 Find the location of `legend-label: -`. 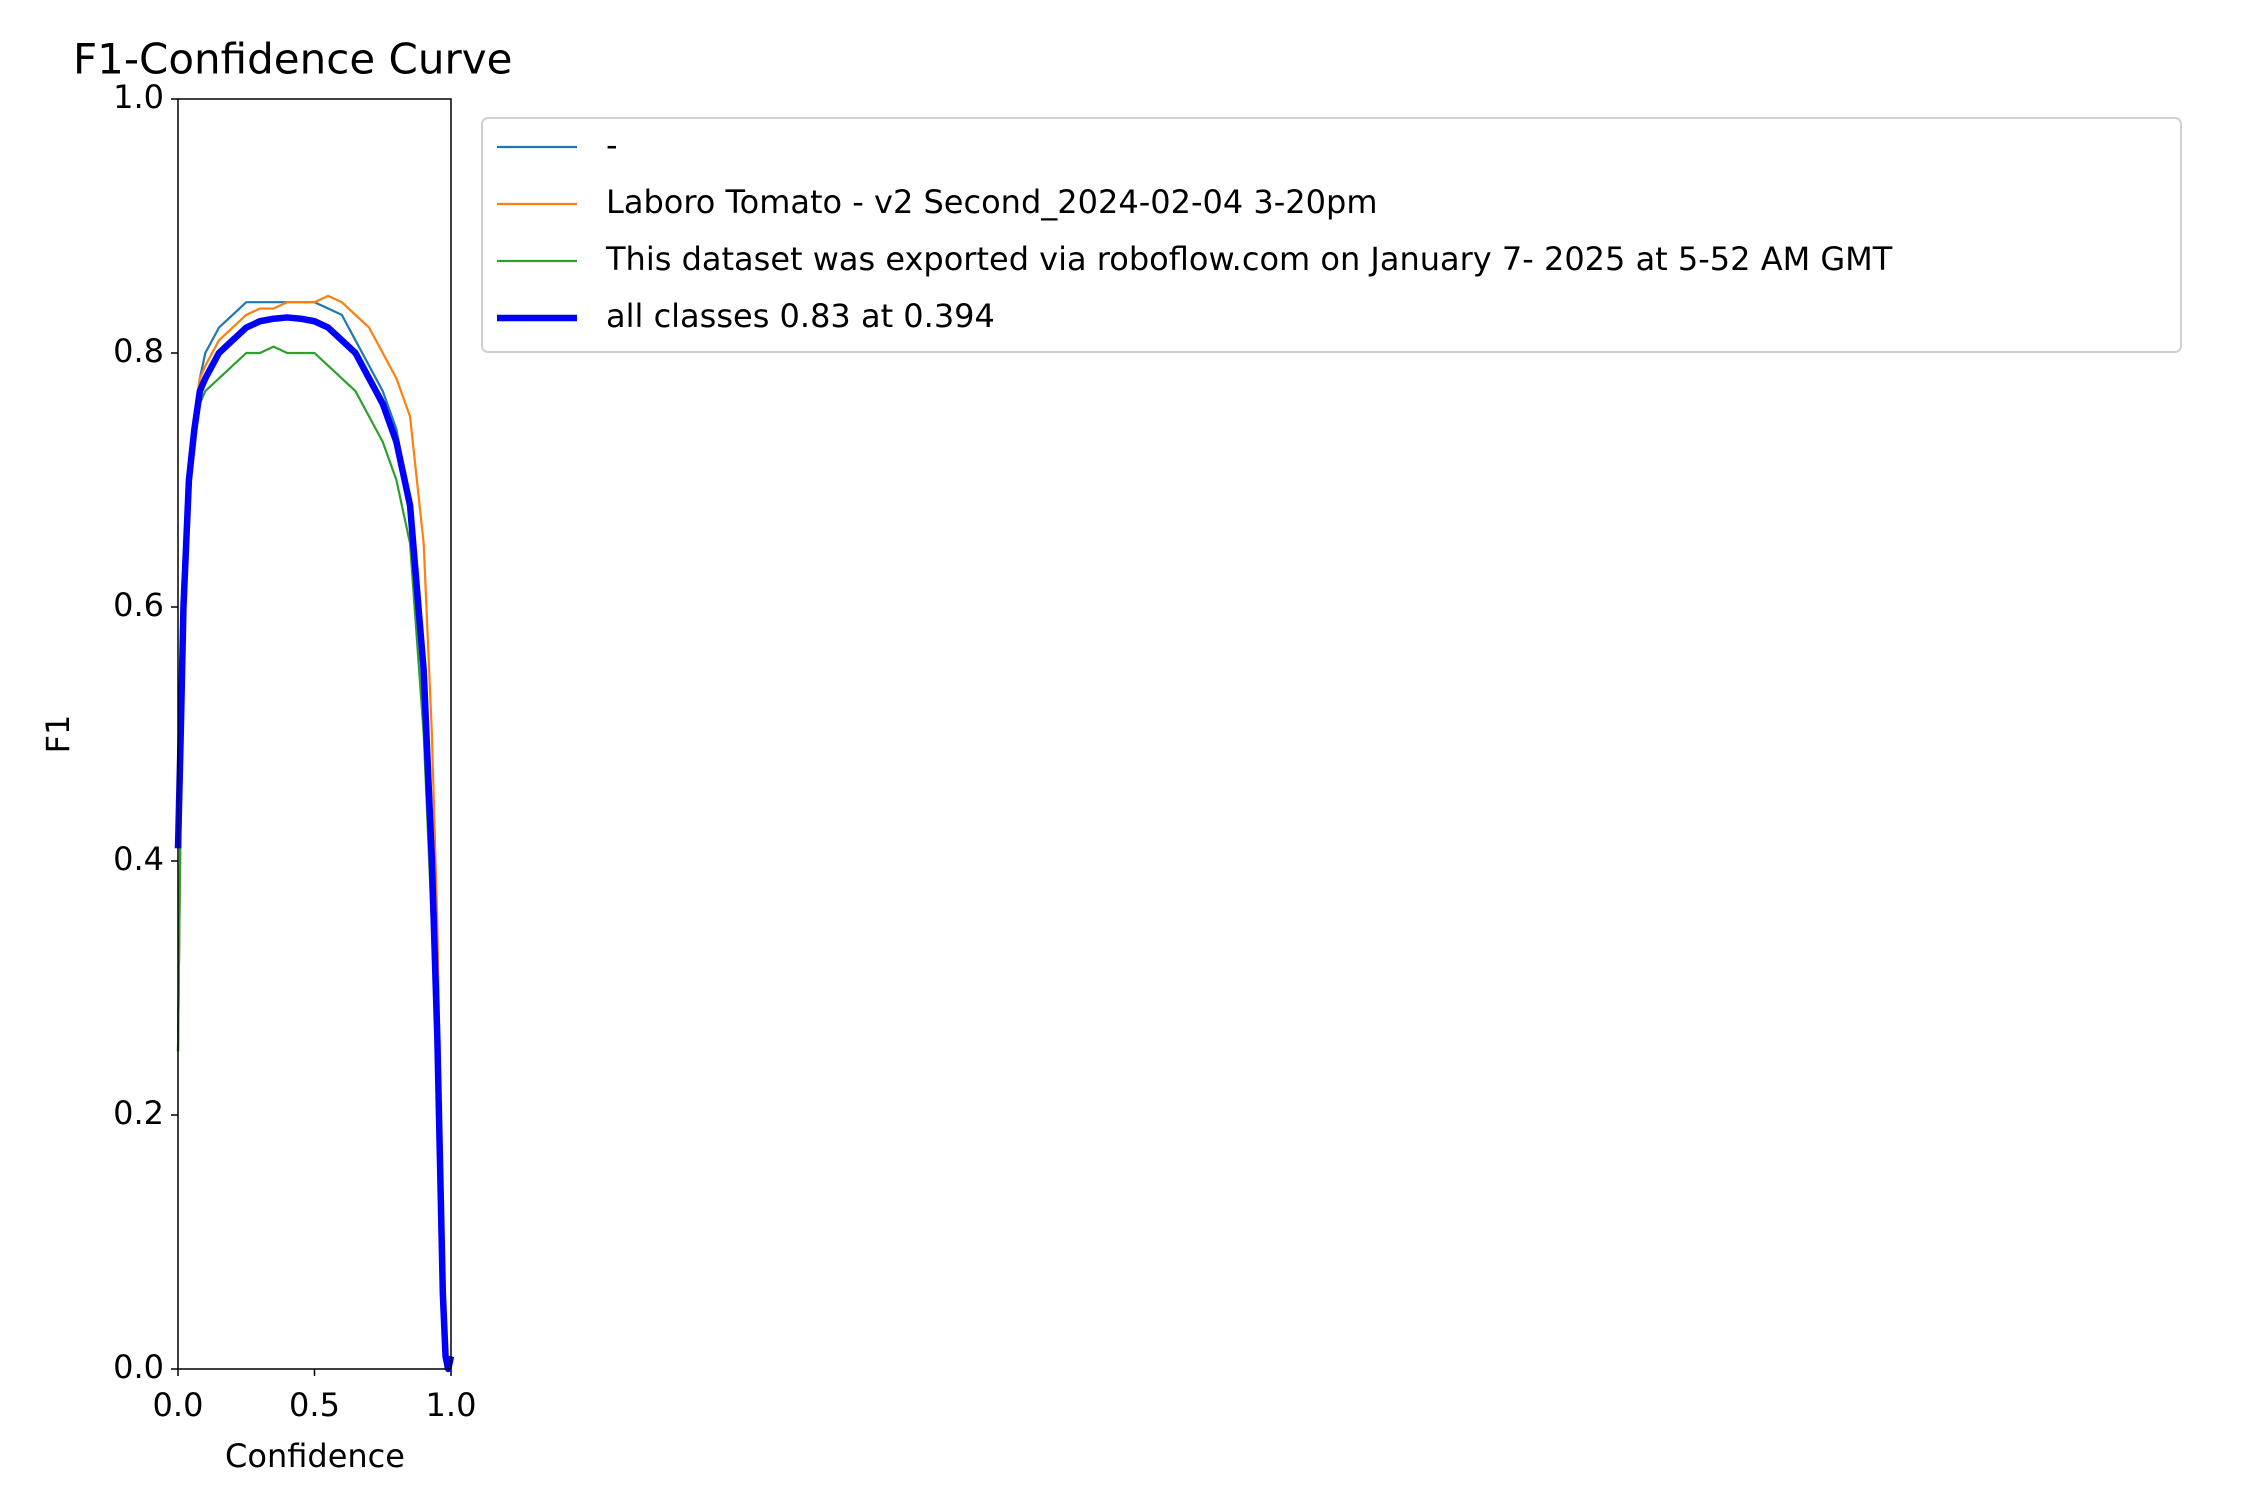

legend-label: - is located at coordinates (612, 145).